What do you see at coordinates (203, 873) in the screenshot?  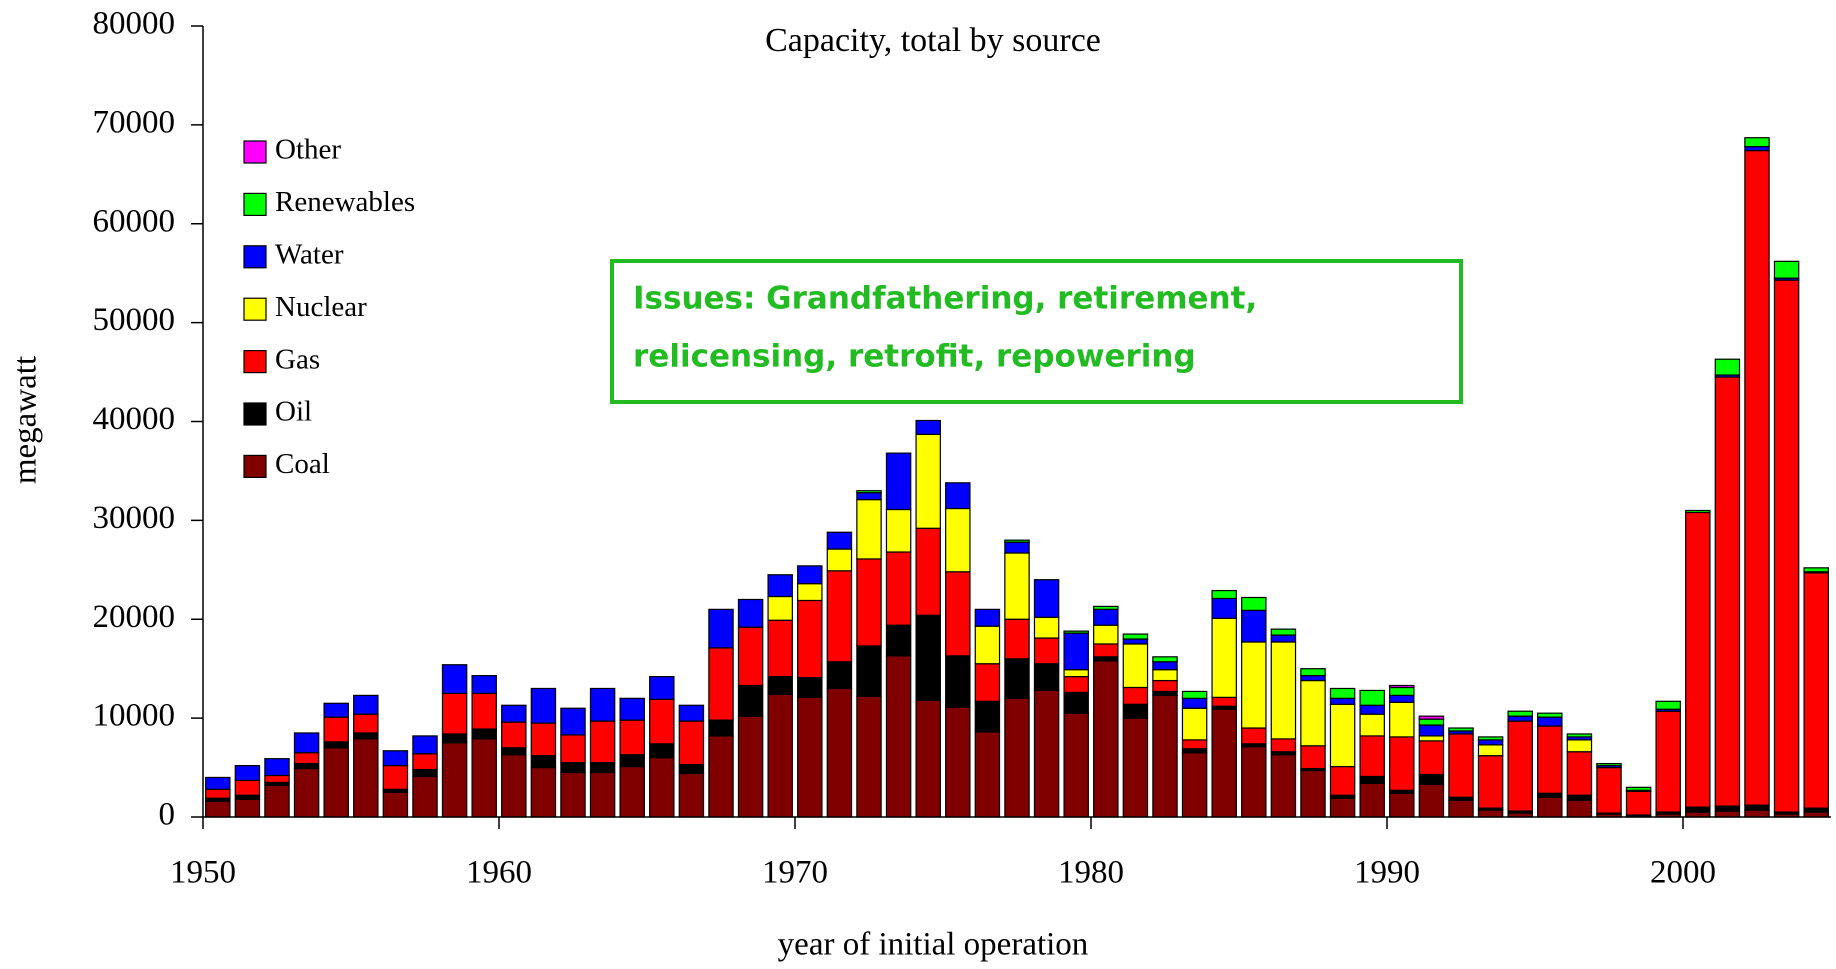 I see `x-tick-label: 1950` at bounding box center [203, 873].